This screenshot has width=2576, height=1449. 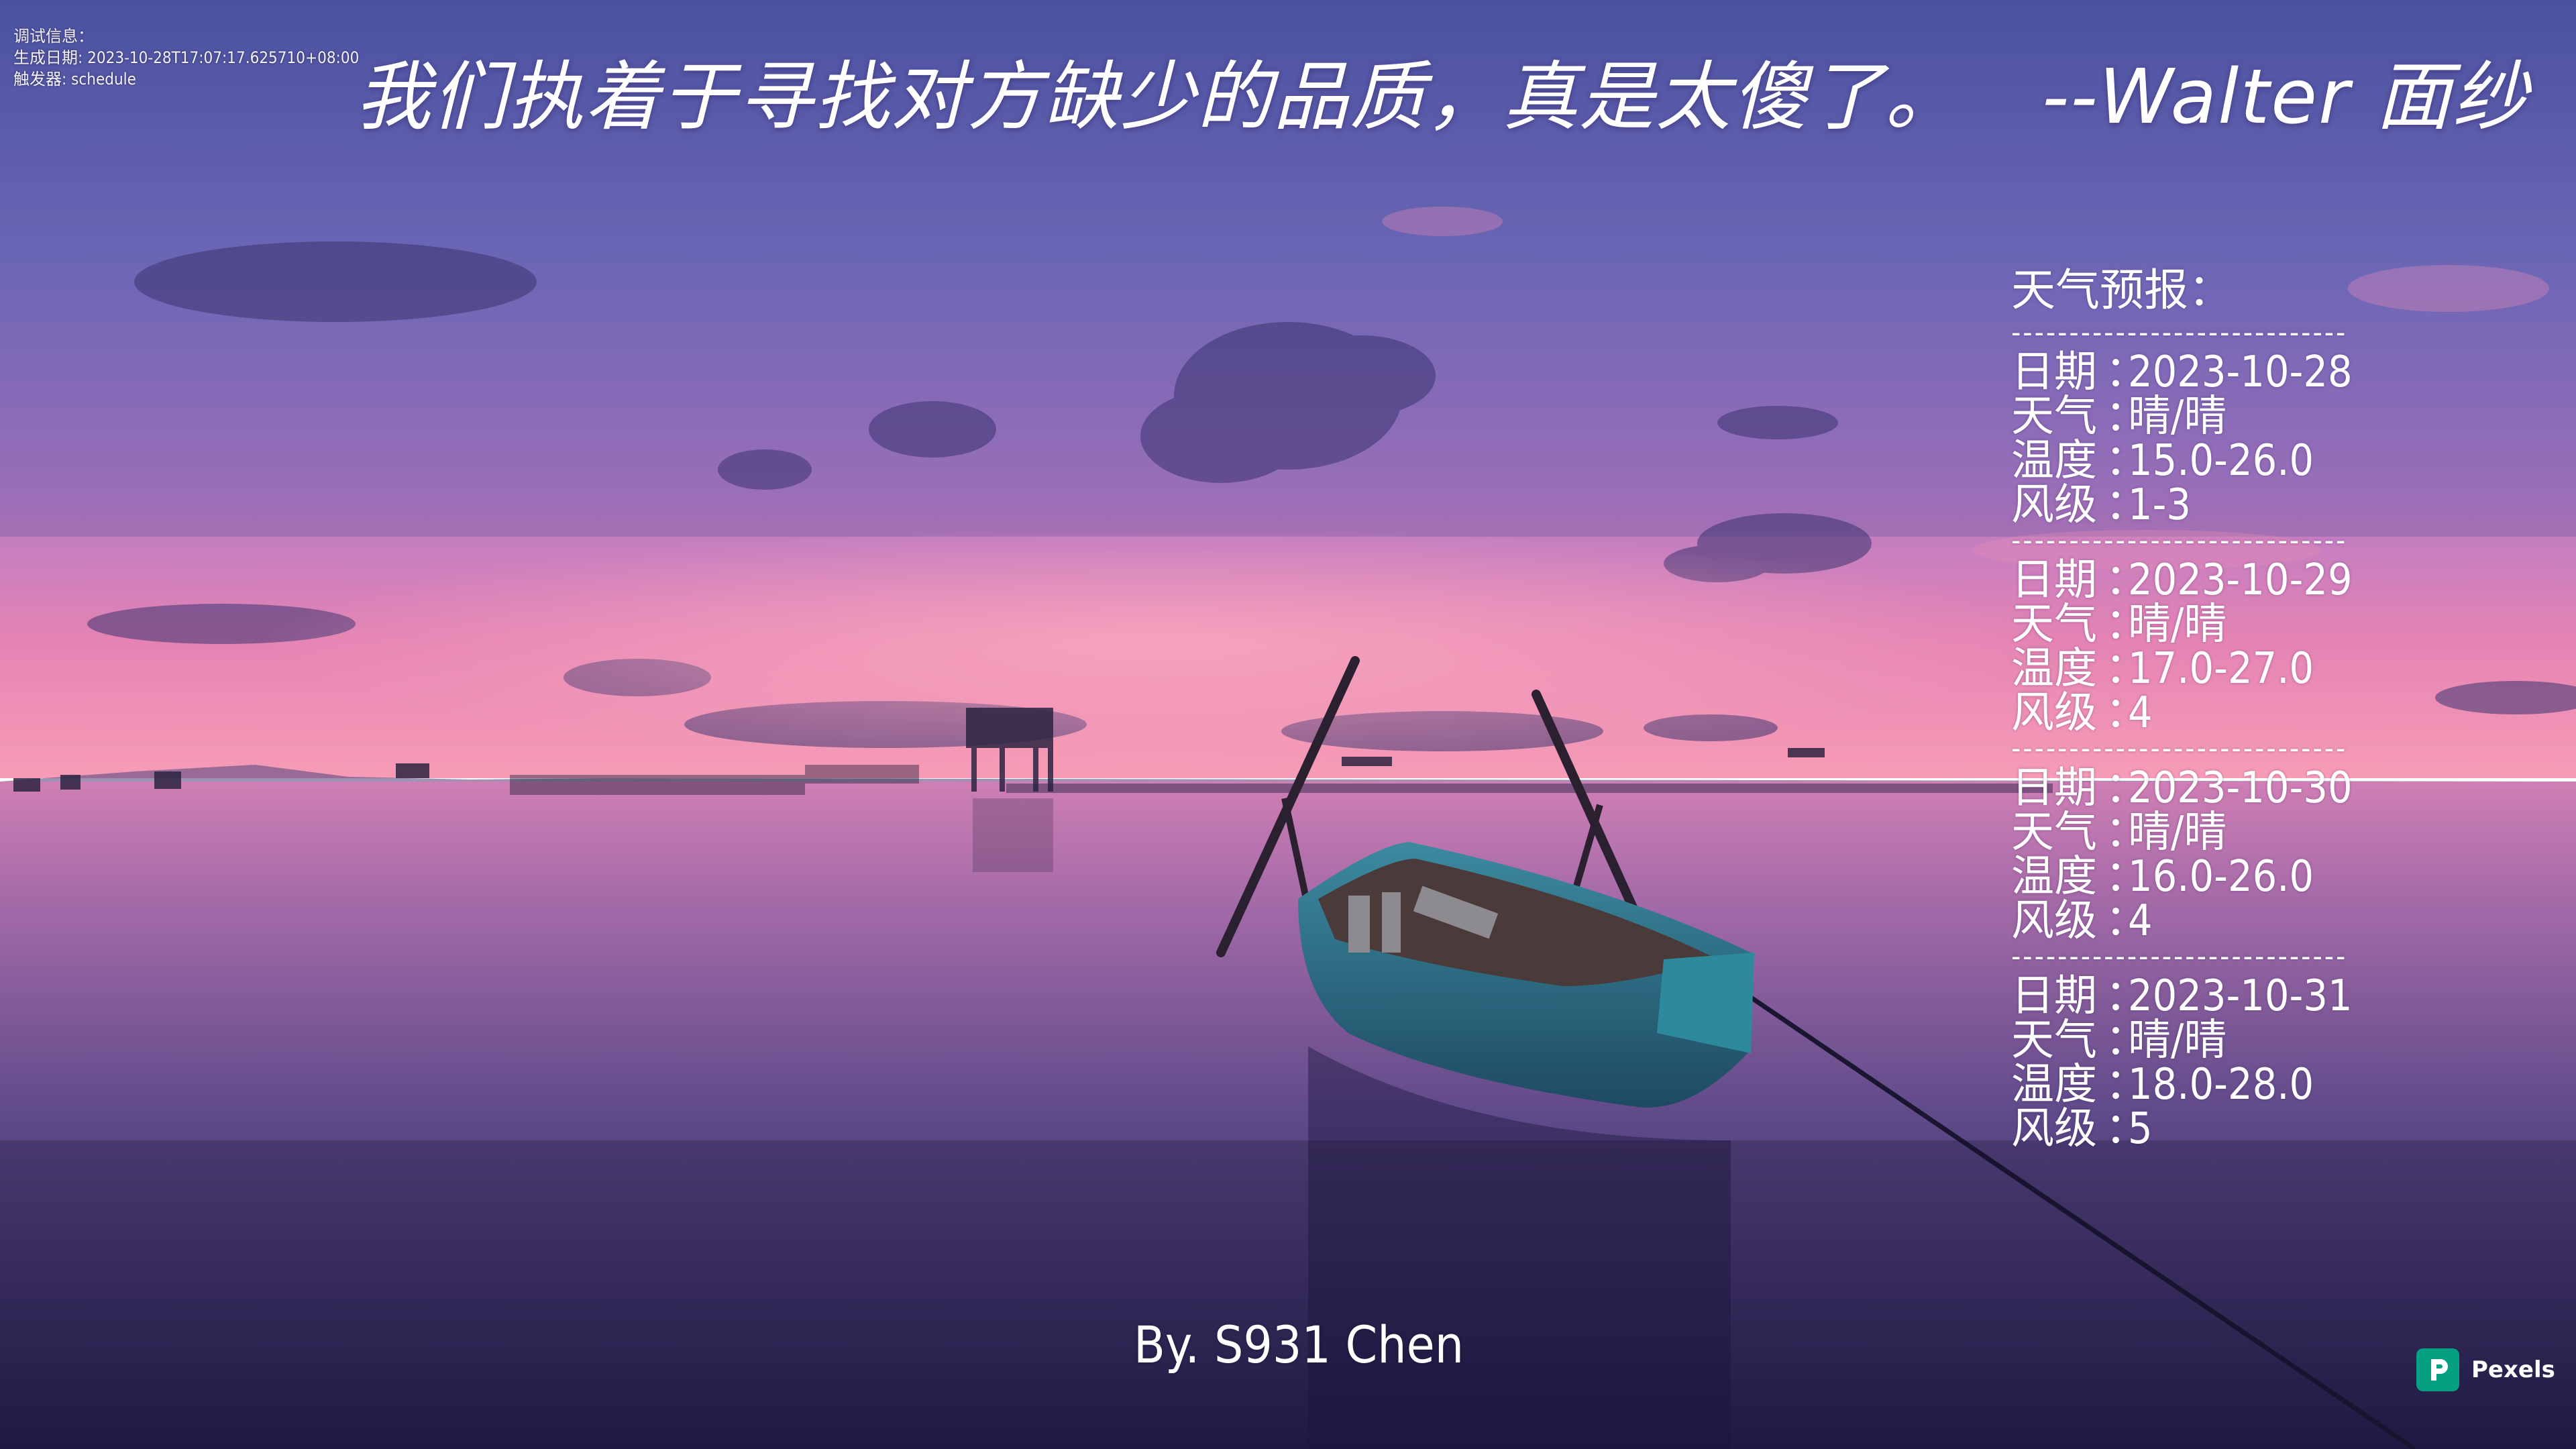 What do you see at coordinates (2240, 996) in the screenshot?
I see `forecast-date-value: 2023-10-31` at bounding box center [2240, 996].